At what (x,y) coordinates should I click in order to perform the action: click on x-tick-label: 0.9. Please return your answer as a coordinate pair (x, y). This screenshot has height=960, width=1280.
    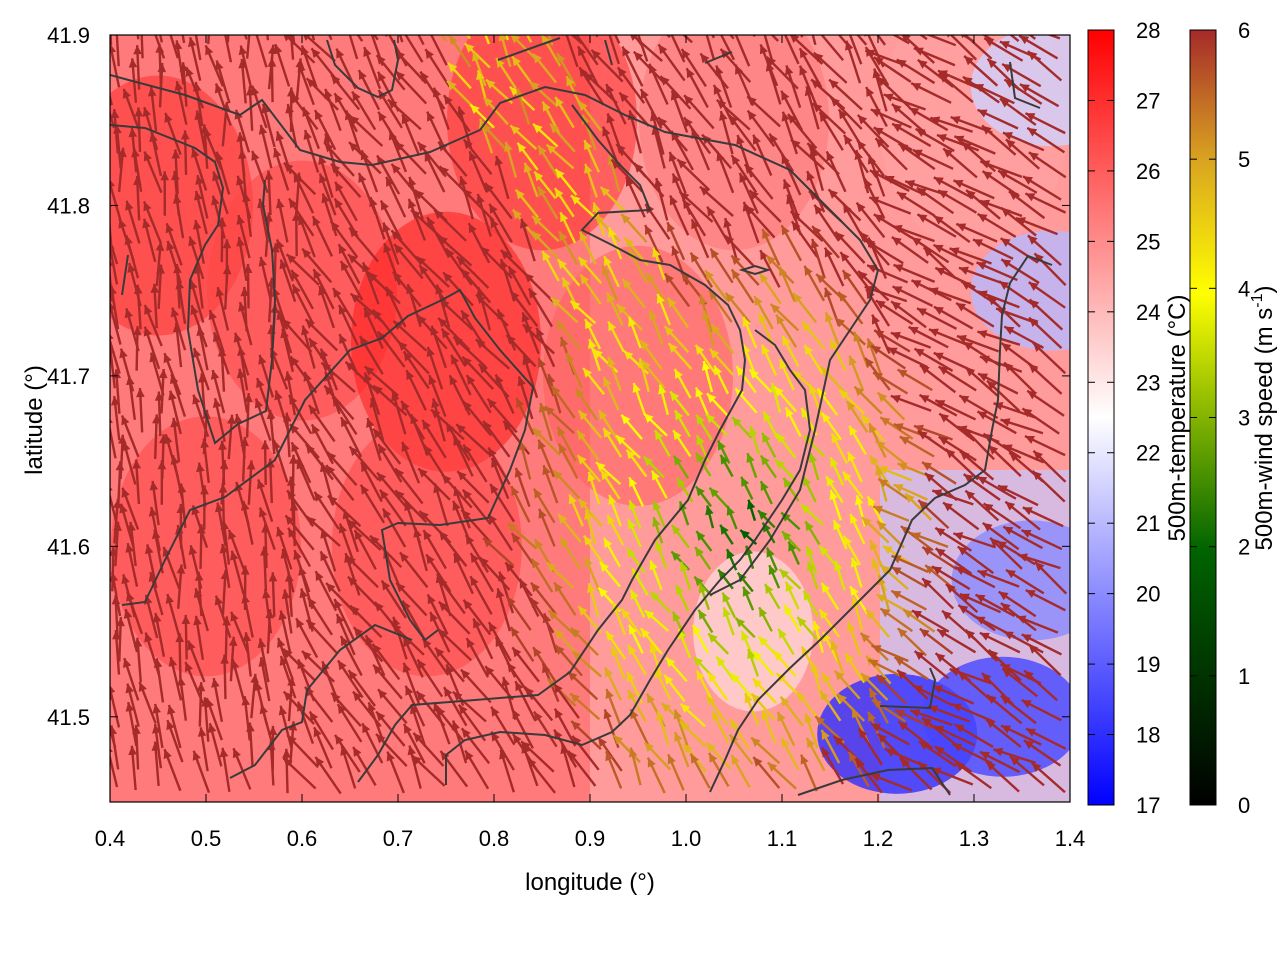
    Looking at the image, I should click on (590, 838).